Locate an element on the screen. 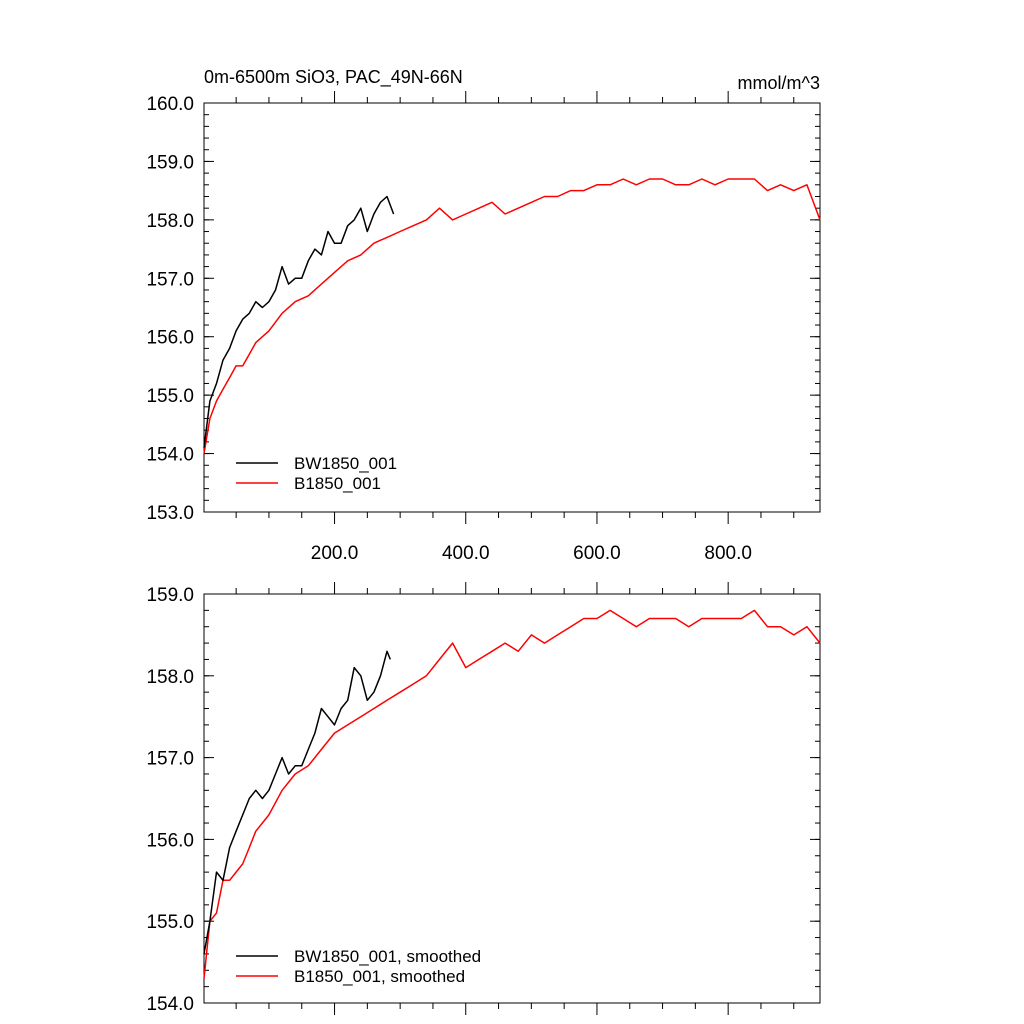  legend-label: B1850_001 is located at coordinates (337, 483).